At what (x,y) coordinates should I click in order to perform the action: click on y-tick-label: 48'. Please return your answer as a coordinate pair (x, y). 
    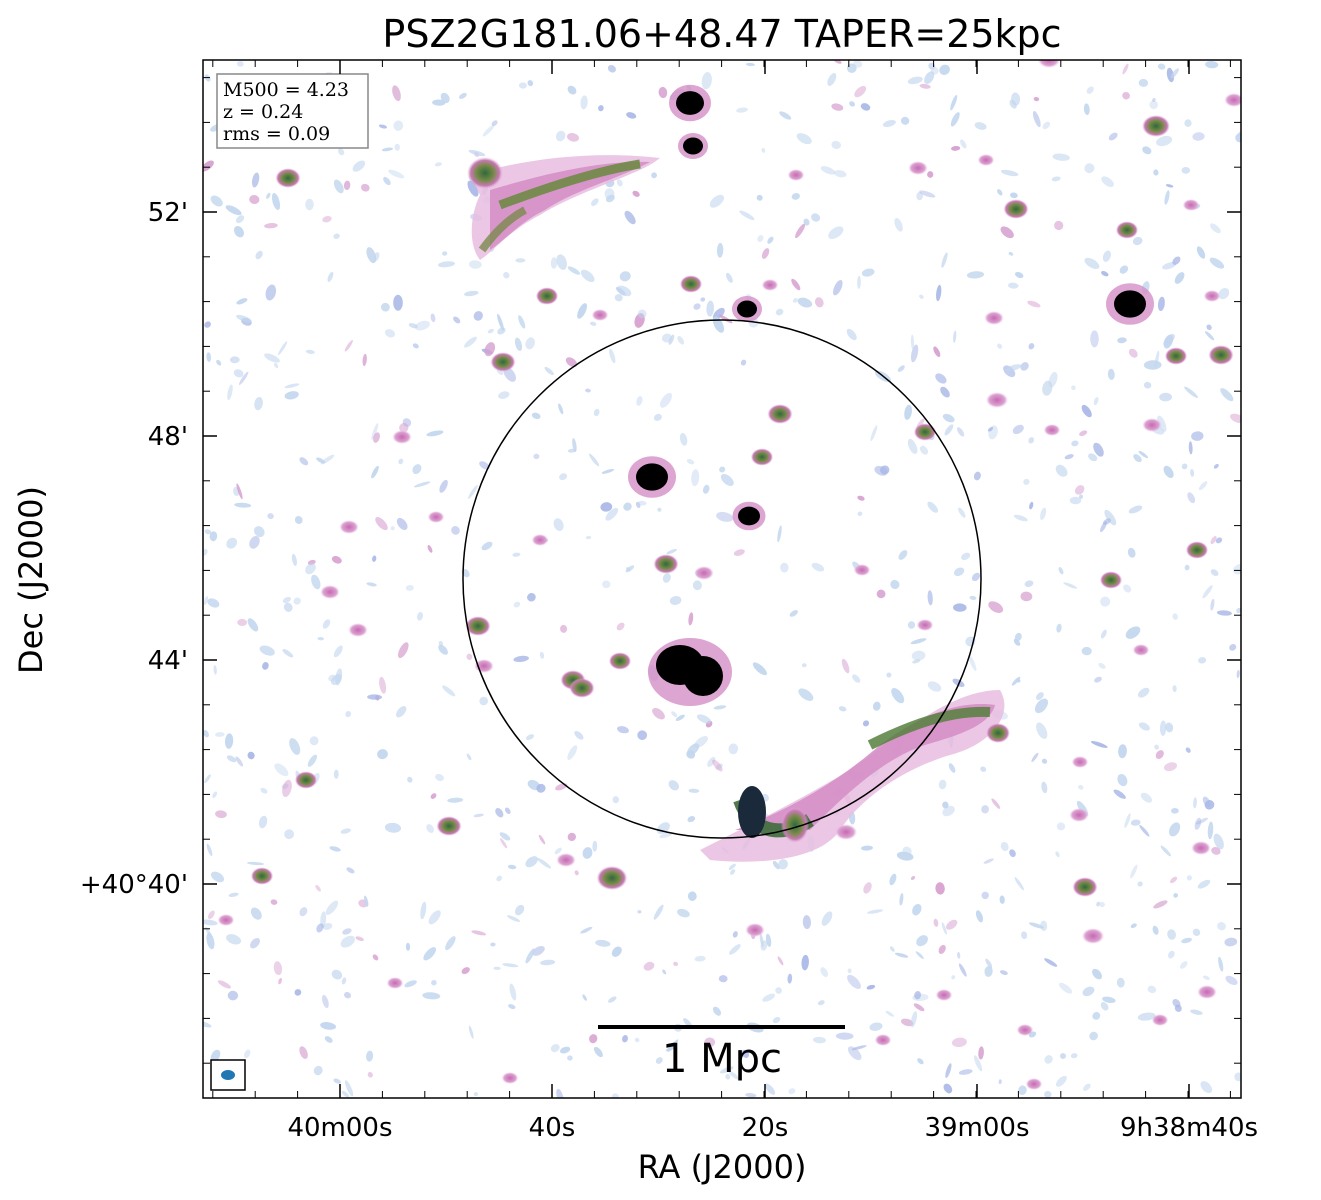
    Looking at the image, I should click on (168, 437).